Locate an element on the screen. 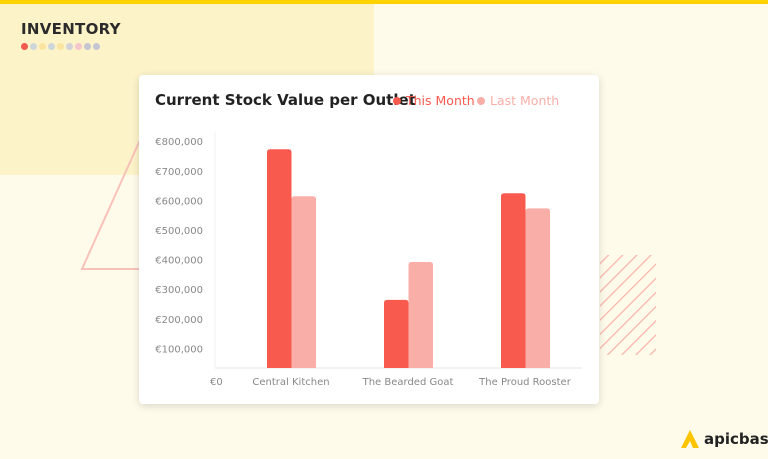  top-accent-bar is located at coordinates (384, 2).